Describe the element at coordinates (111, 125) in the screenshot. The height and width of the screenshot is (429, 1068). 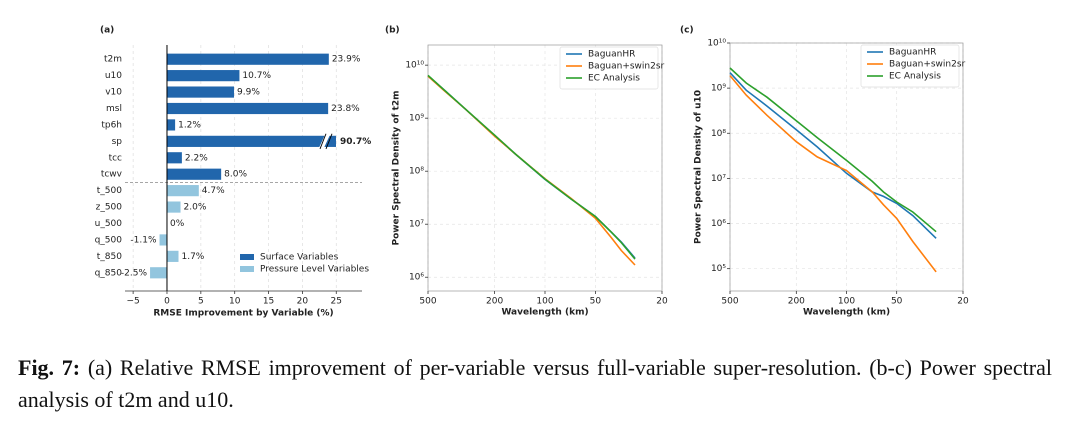
I see `y-tick-label: tp6h` at that location.